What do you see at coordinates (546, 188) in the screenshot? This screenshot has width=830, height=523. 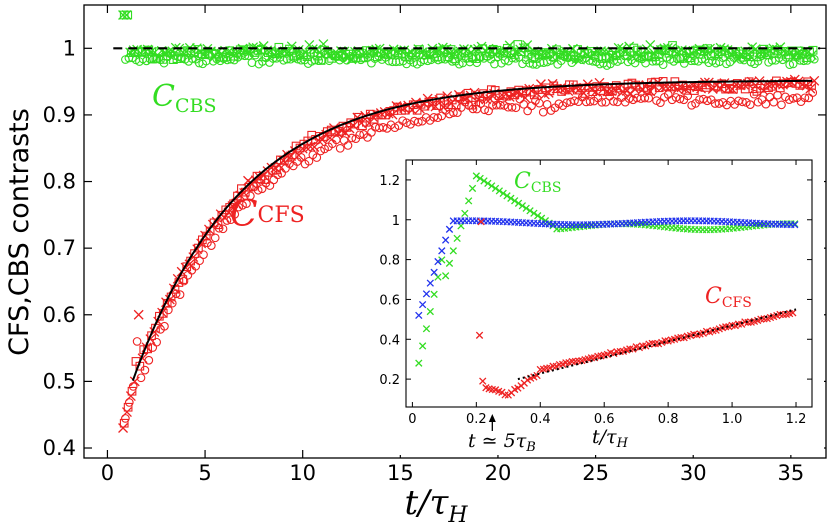 I see `inset-annotation-c-cbs-sub: CBS` at bounding box center [546, 188].